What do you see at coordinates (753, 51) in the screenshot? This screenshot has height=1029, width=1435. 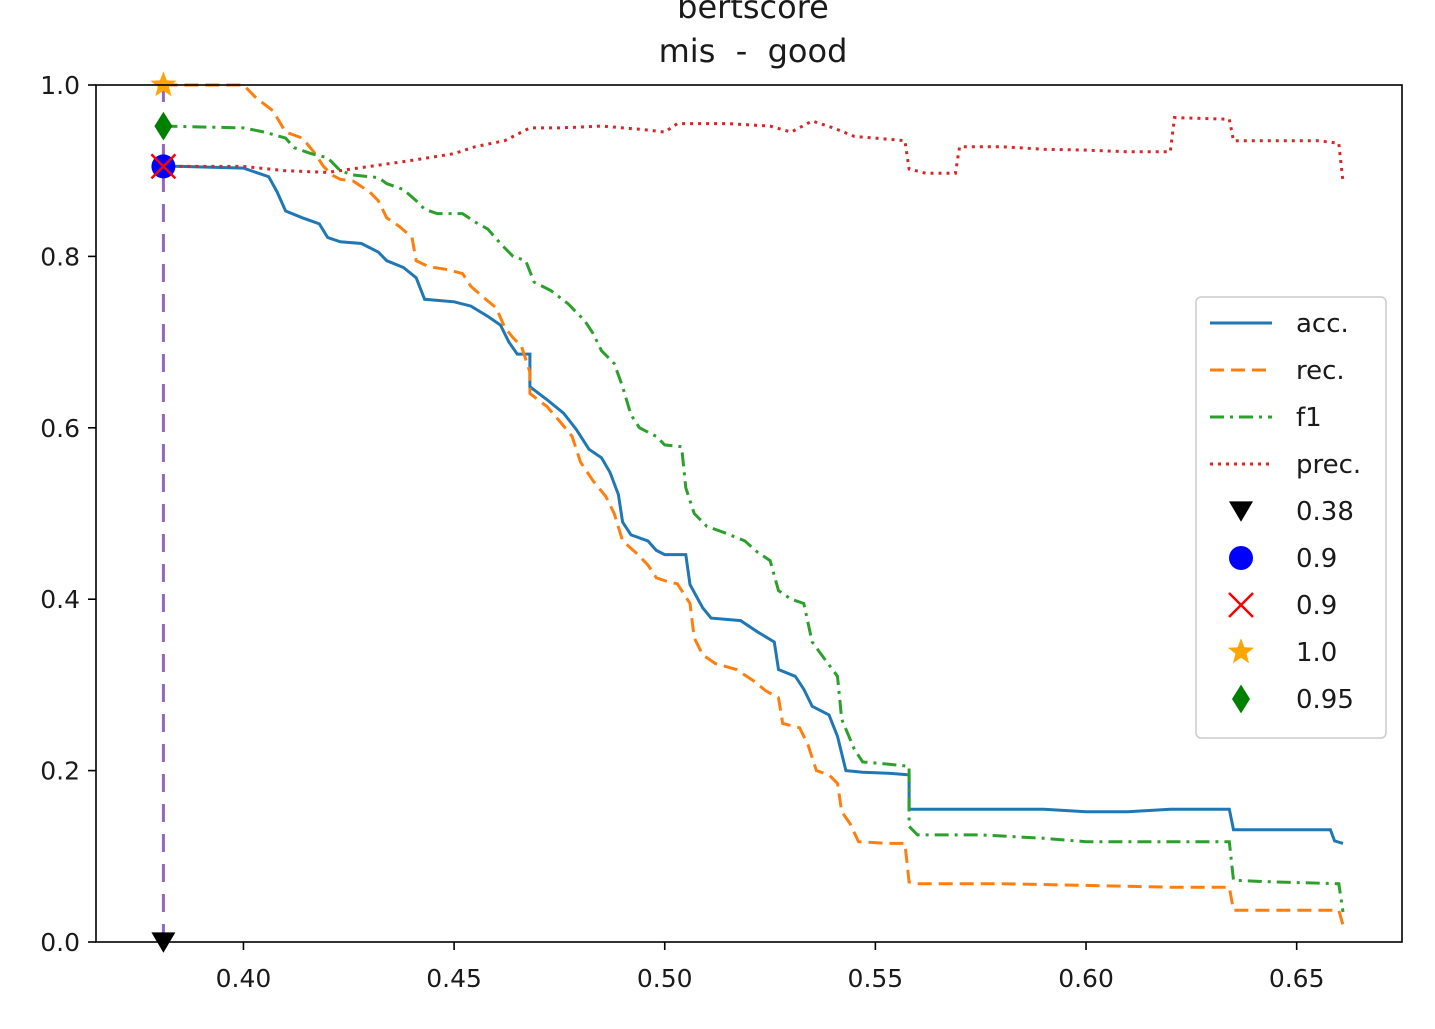 I see `chart-subtitle: mis - good` at bounding box center [753, 51].